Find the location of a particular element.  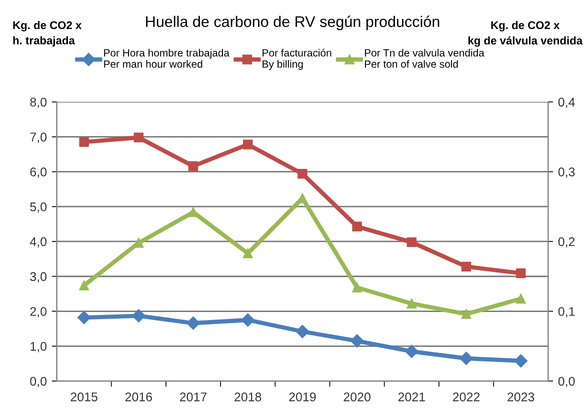

y-tick-label: 0,0 is located at coordinates (38, 382).